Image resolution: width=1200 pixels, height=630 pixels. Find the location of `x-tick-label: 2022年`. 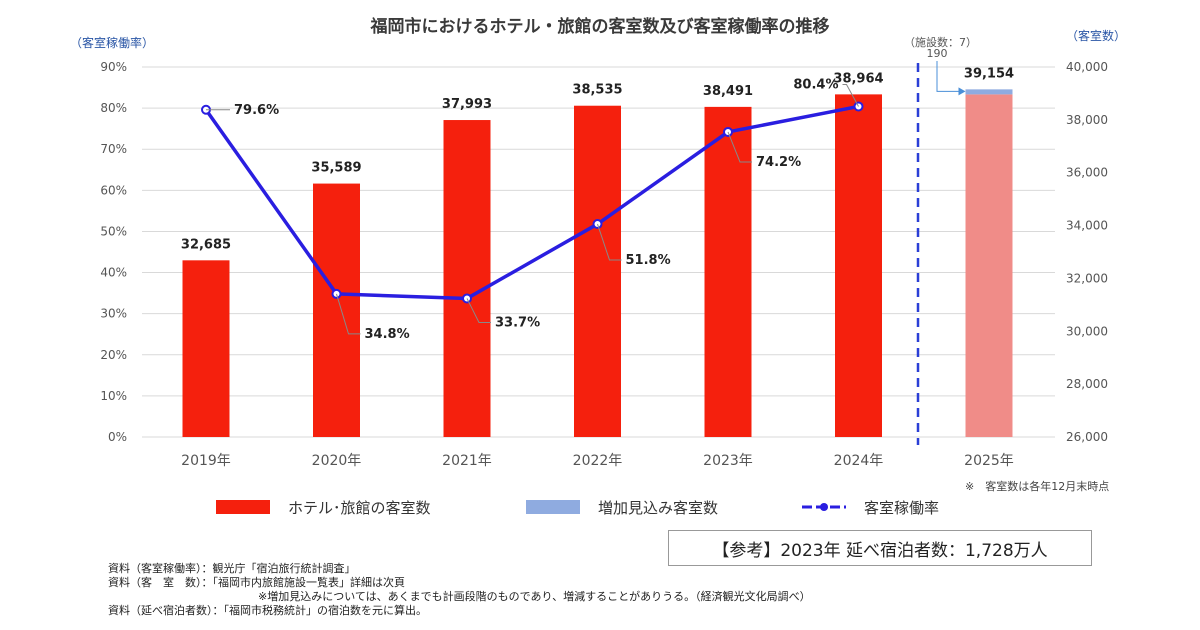

x-tick-label: 2022年 is located at coordinates (598, 461).